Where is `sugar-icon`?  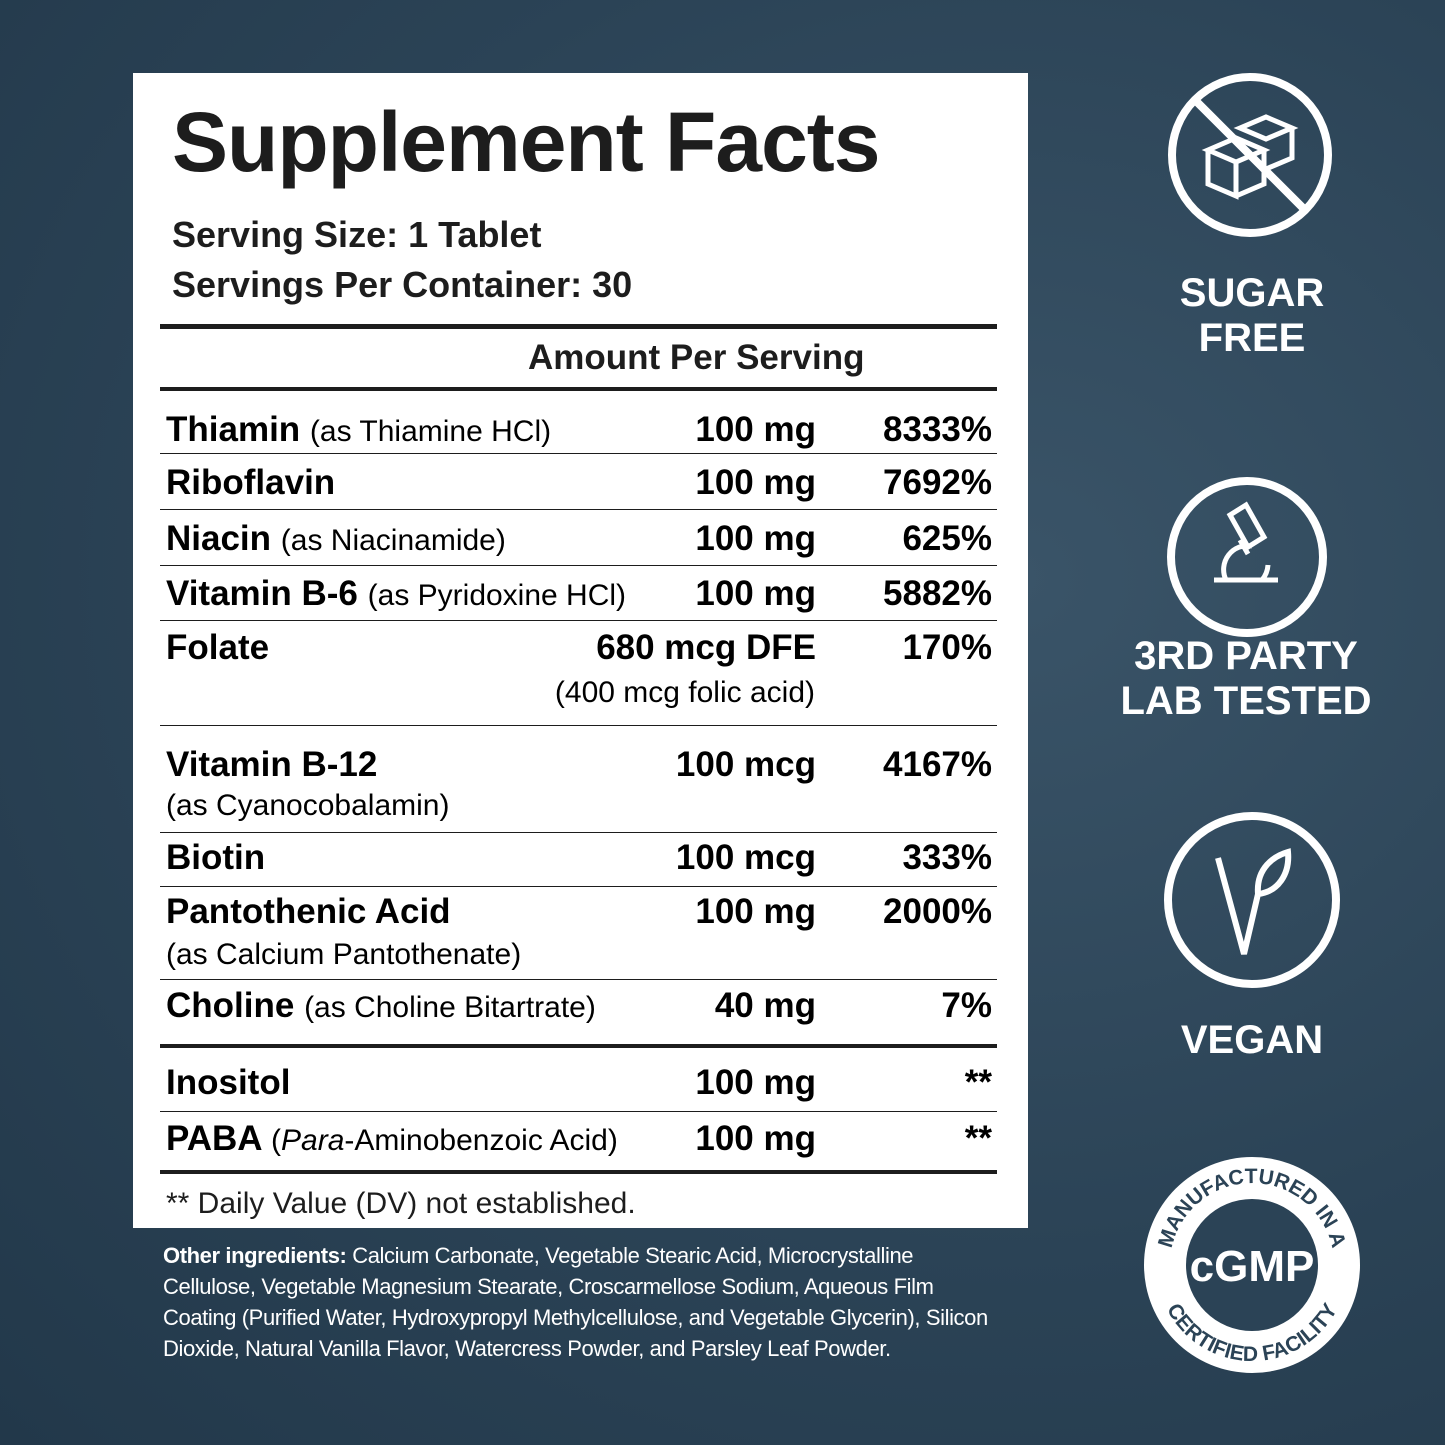 sugar-icon is located at coordinates (1250, 155).